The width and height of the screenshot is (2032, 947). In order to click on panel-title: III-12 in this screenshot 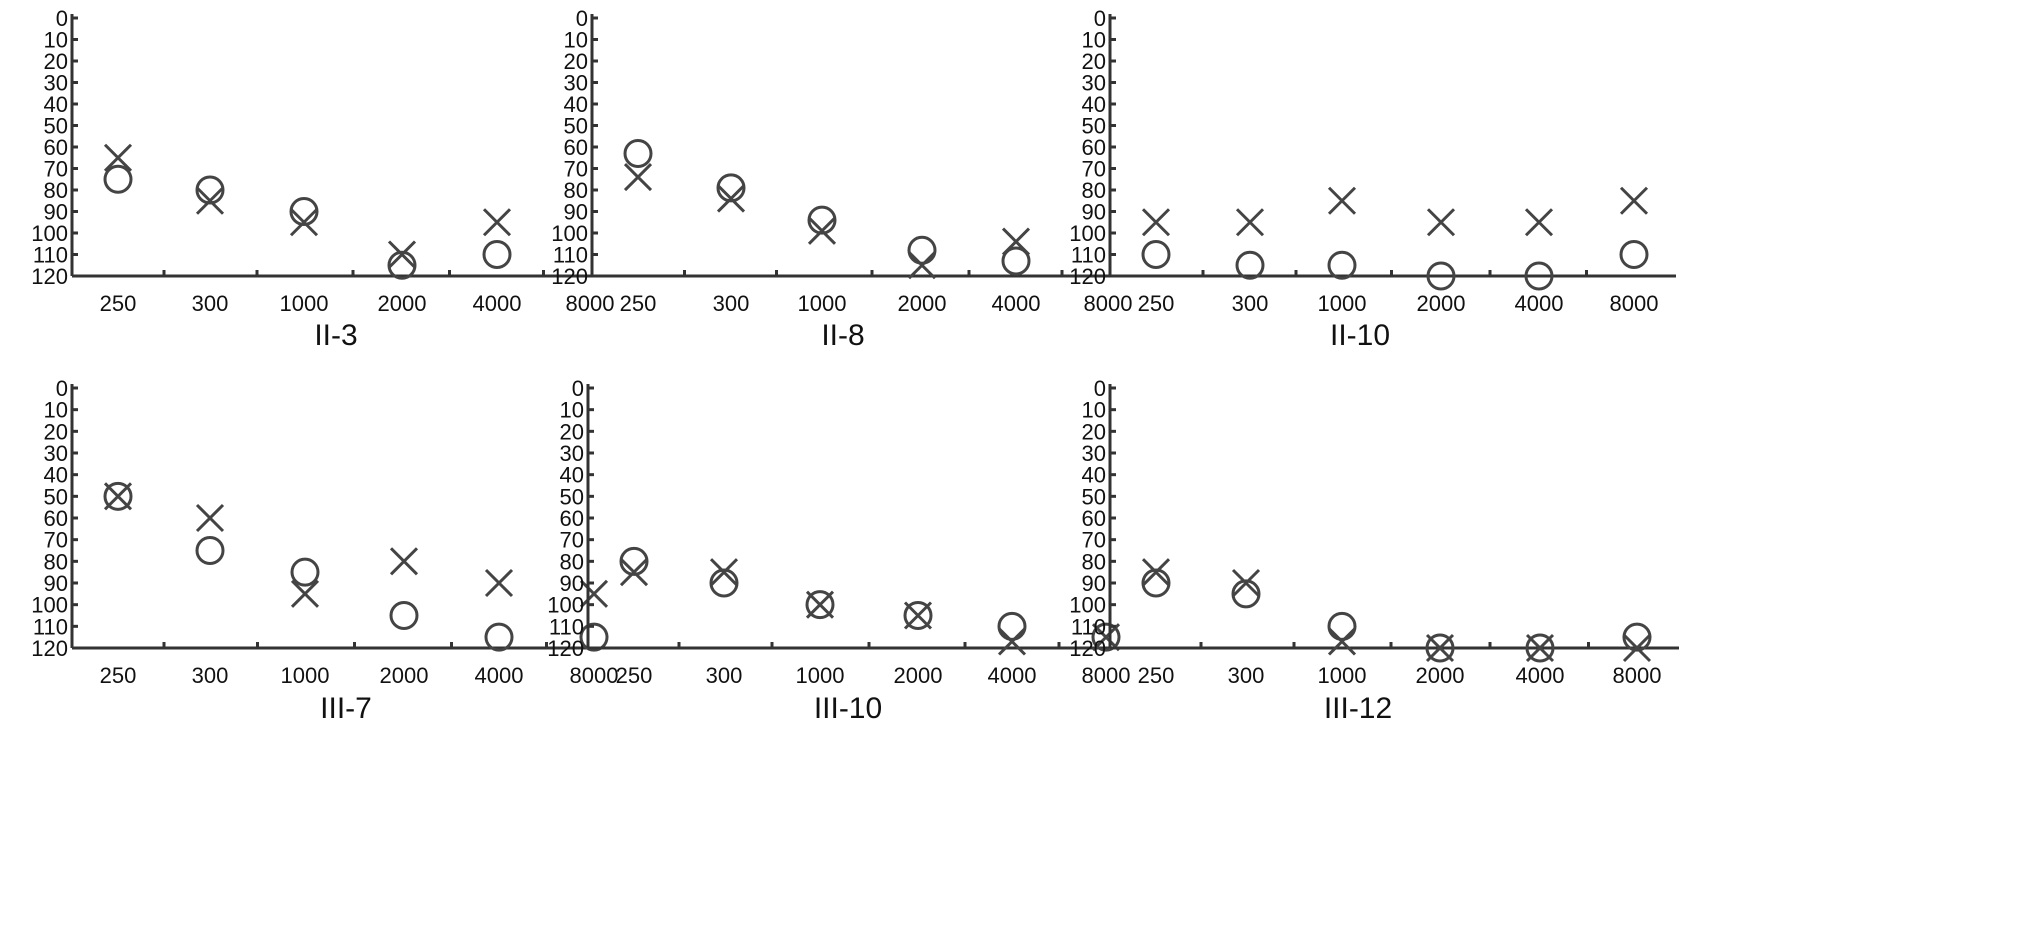, I will do `click(1358, 708)`.